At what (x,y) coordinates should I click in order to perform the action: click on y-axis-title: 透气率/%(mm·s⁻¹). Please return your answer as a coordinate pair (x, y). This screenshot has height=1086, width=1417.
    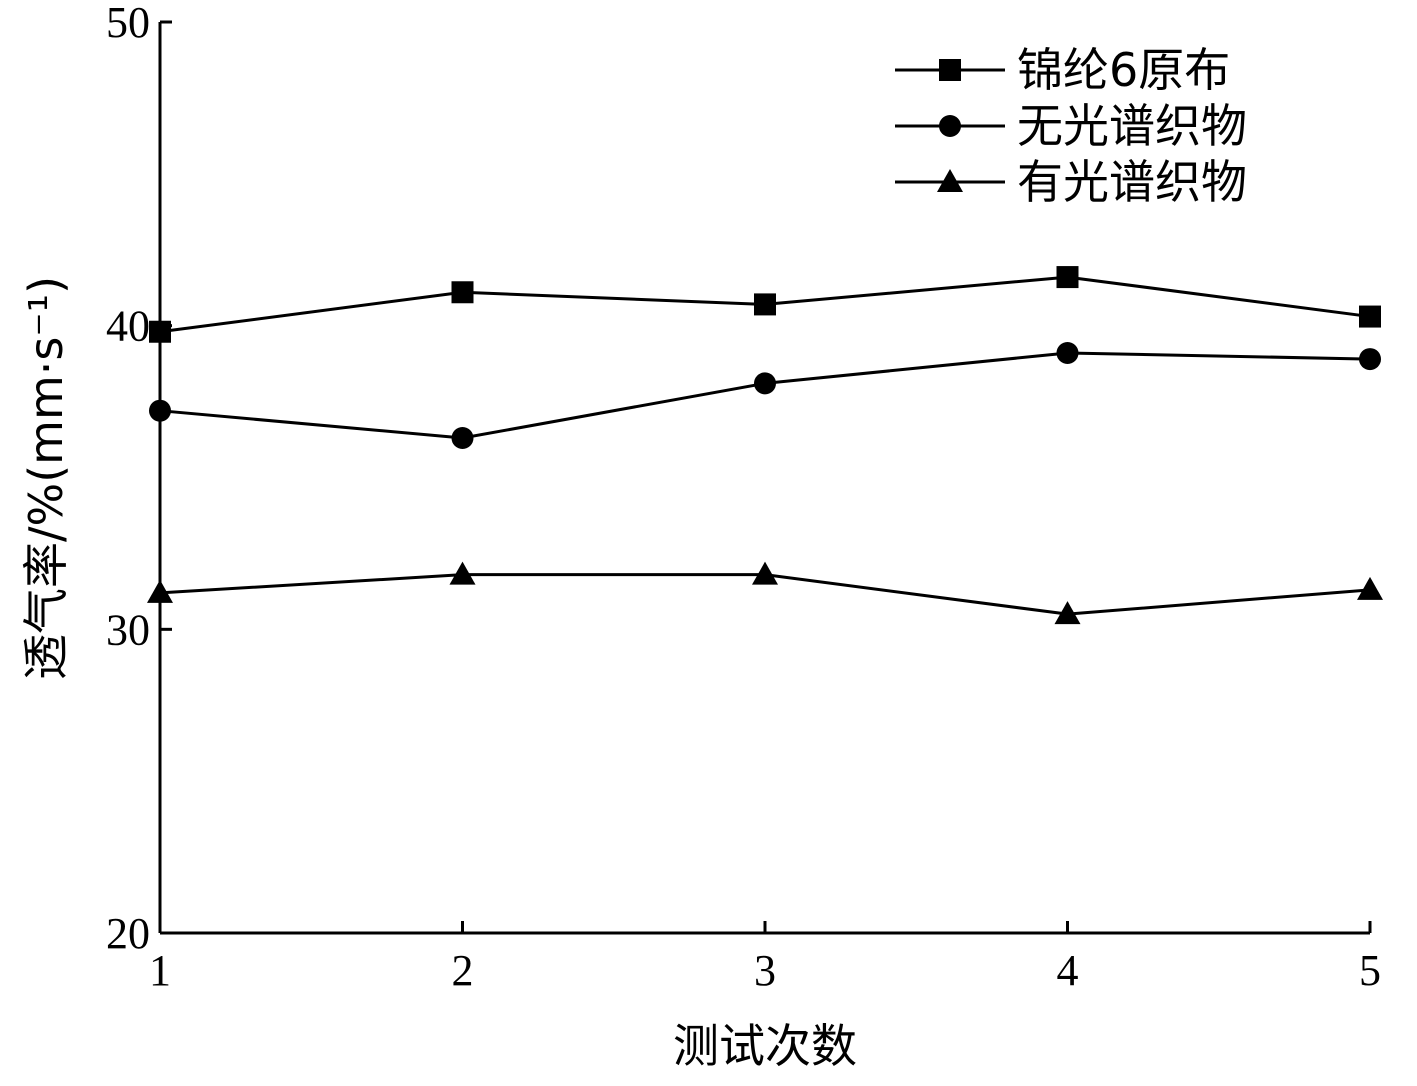
    Looking at the image, I should click on (46, 478).